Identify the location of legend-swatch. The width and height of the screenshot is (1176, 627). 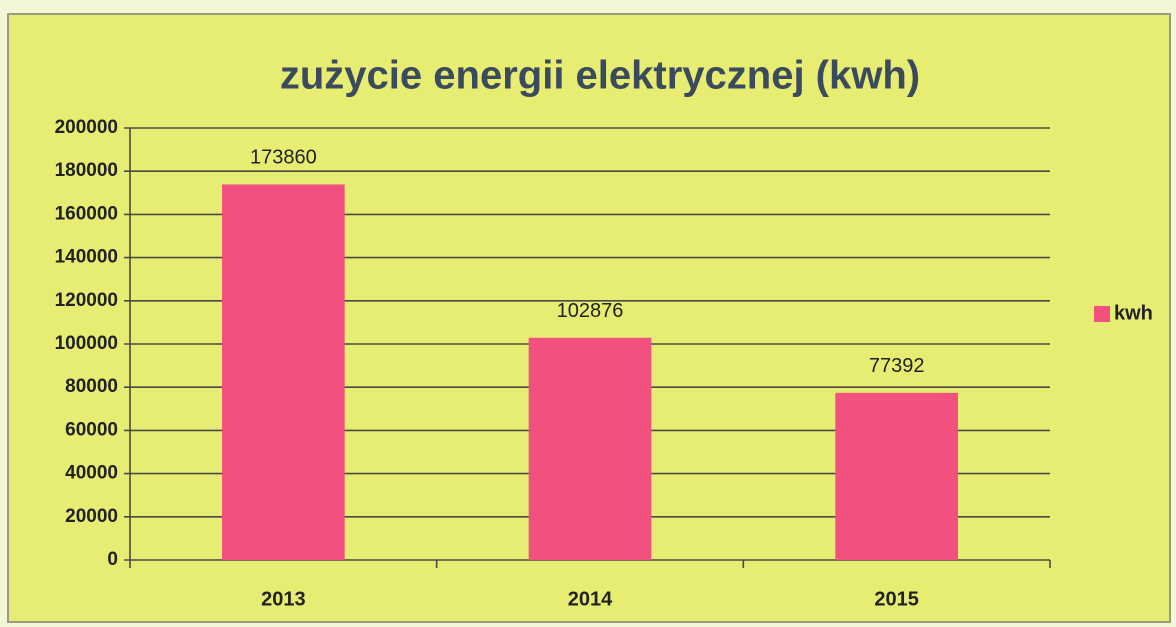
(1102, 314).